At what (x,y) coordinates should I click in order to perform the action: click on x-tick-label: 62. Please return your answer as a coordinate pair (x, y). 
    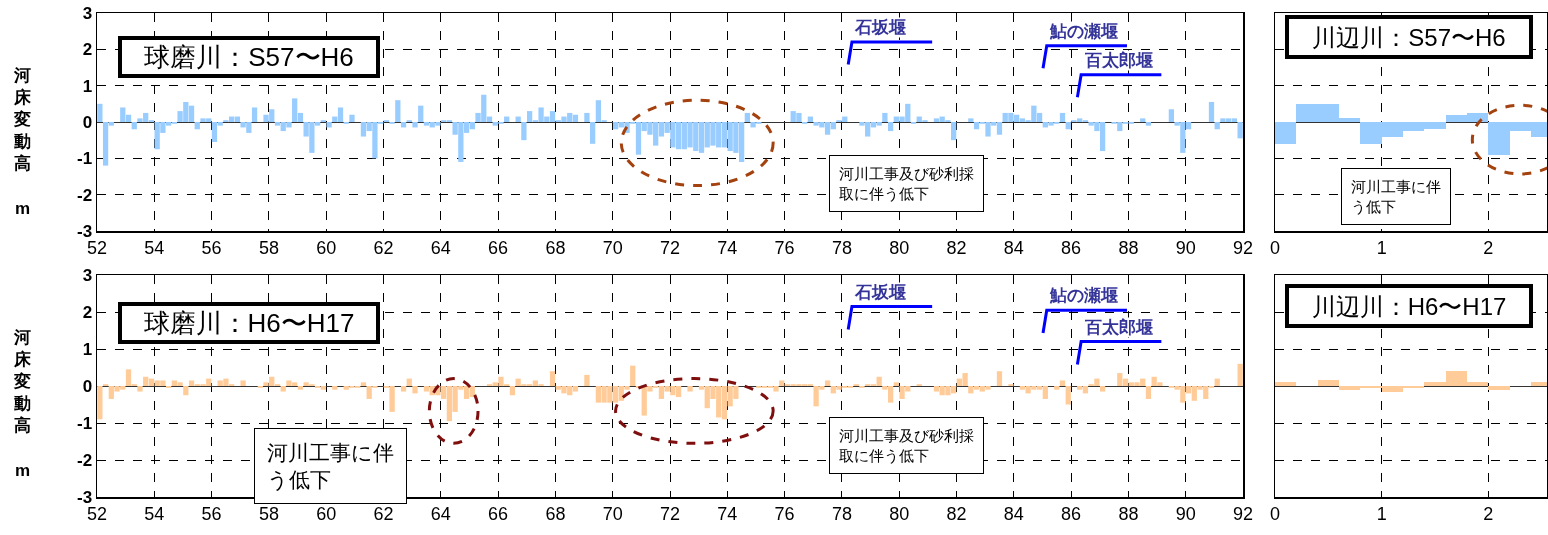
    Looking at the image, I should click on (383, 248).